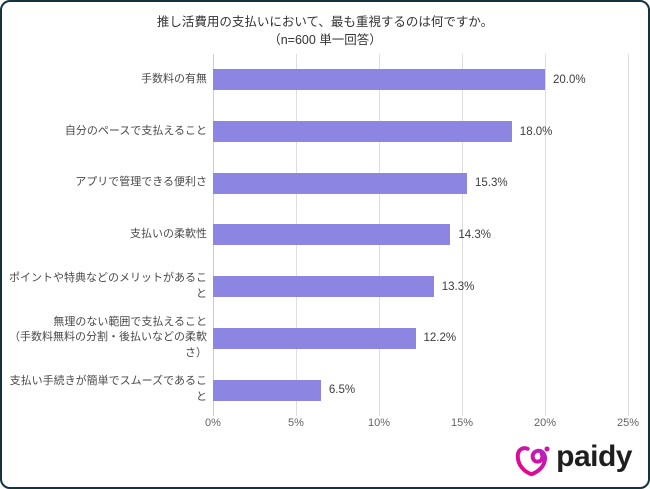 The height and width of the screenshot is (489, 650). What do you see at coordinates (108, 389) in the screenshot?
I see `category-label: 支払い手続きが簡単でスムーズであること` at bounding box center [108, 389].